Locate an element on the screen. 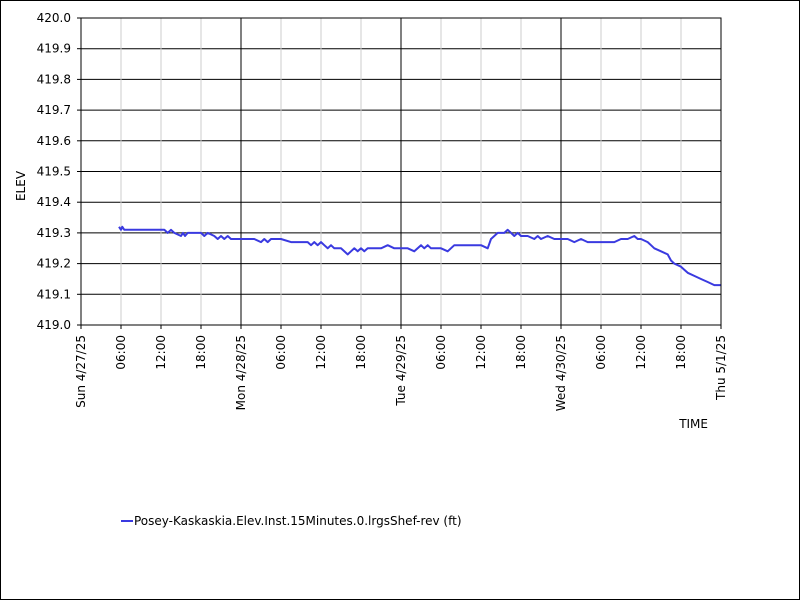  series-layer is located at coordinates (419, 256).